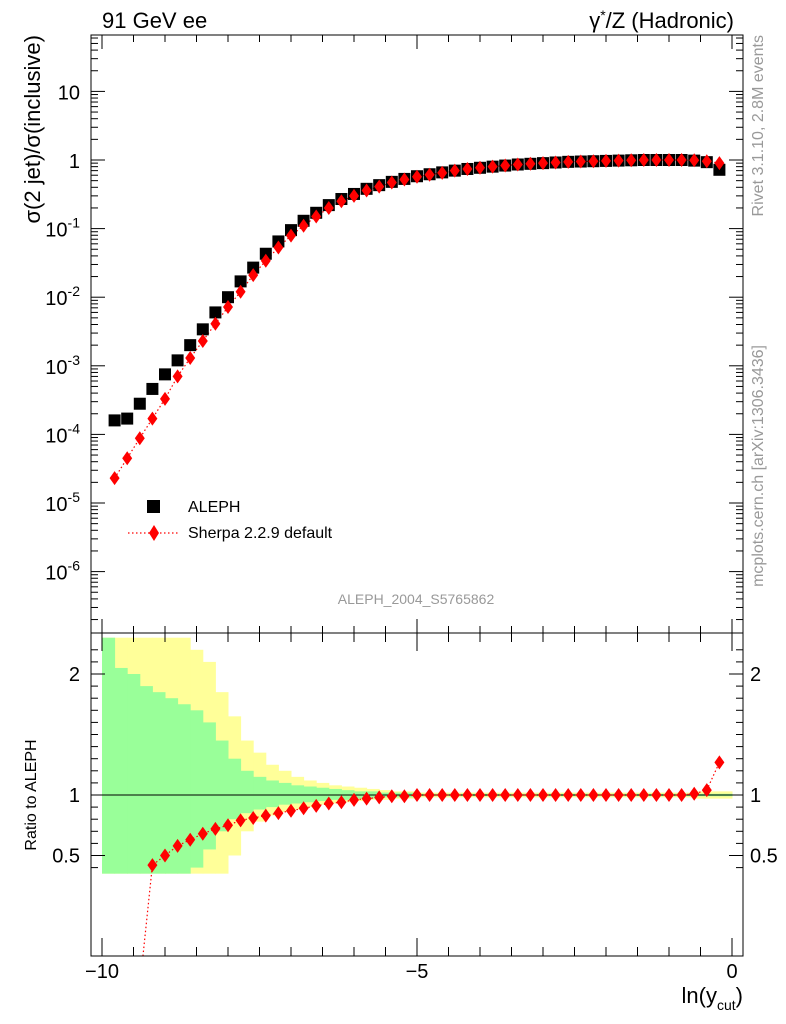  I want to click on y-tick-label-ratio-right: 2, so click(755, 675).